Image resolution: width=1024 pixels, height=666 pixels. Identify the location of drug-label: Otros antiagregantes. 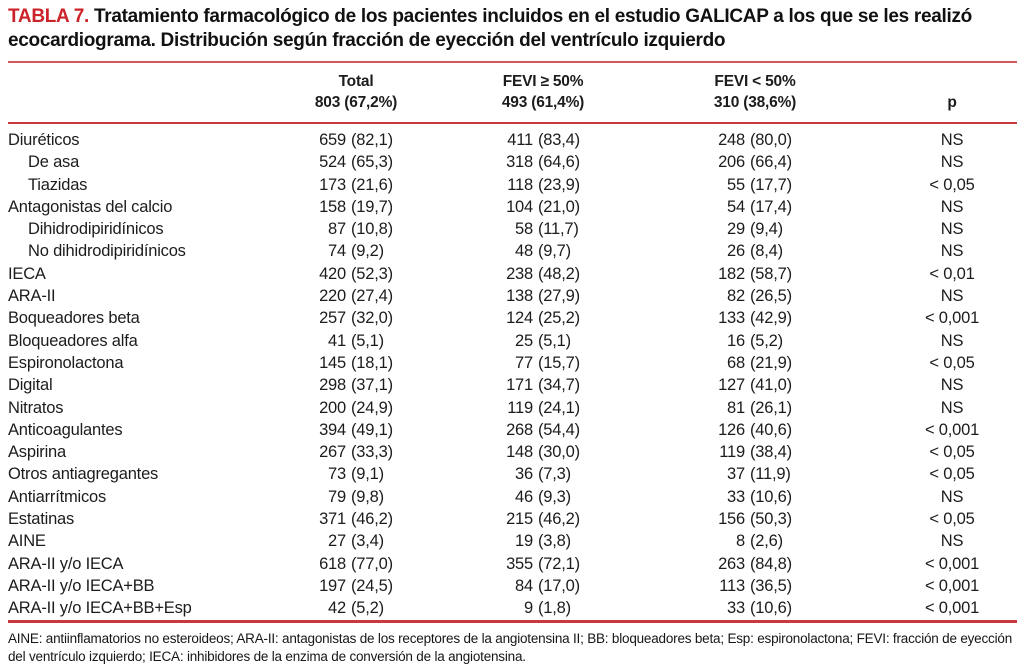
(83, 474).